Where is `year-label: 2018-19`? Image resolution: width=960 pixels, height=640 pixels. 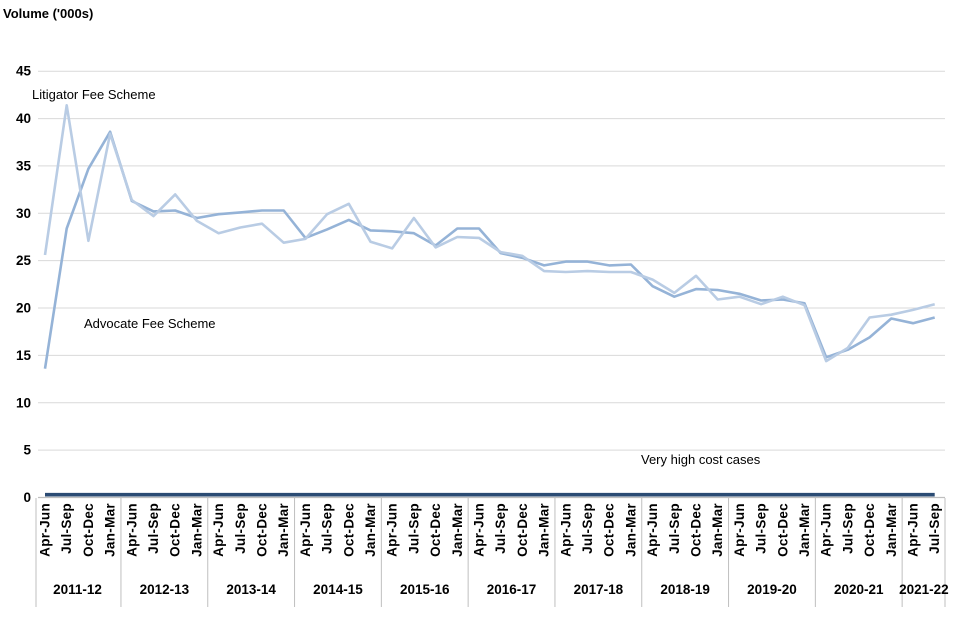 year-label: 2018-19 is located at coordinates (685, 589).